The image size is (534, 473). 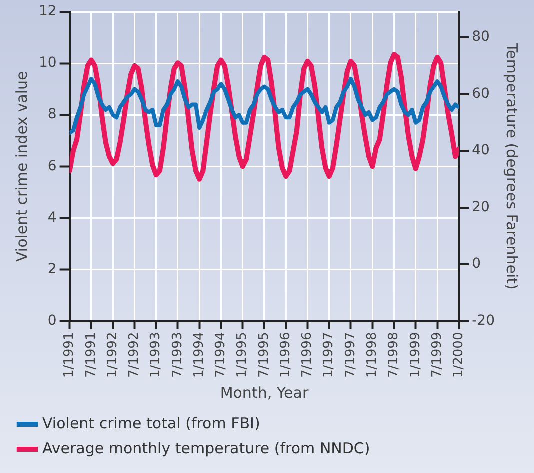 I want to click on y2-tick-label: 60, so click(x=481, y=94).